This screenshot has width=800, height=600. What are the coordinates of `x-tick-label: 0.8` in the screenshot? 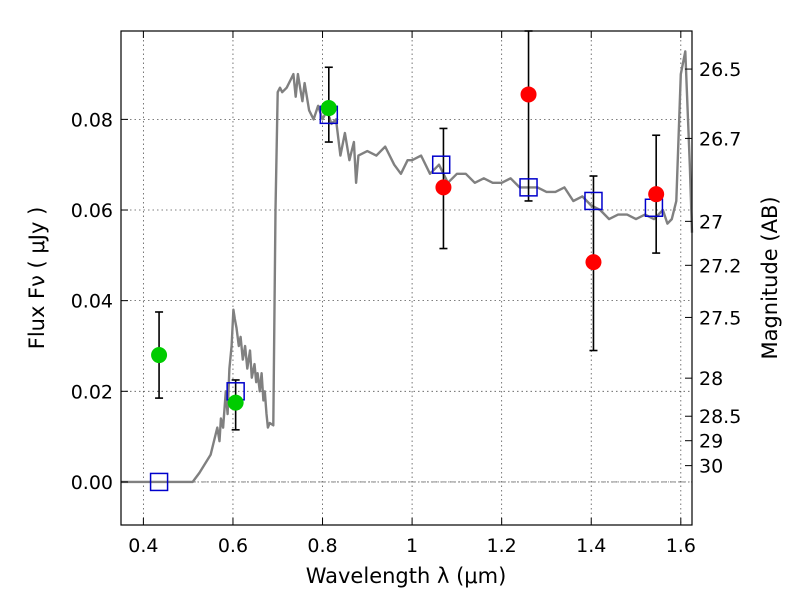 It's located at (322, 546).